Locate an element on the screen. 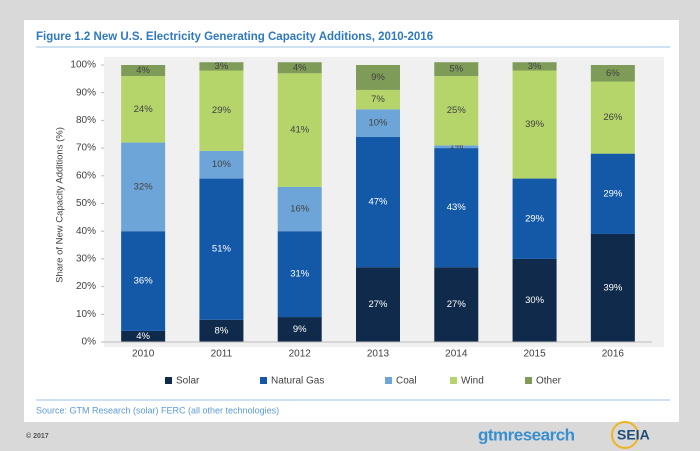 Image resolution: width=700 pixels, height=451 pixels. y-tick-label: 70% is located at coordinates (86, 148).